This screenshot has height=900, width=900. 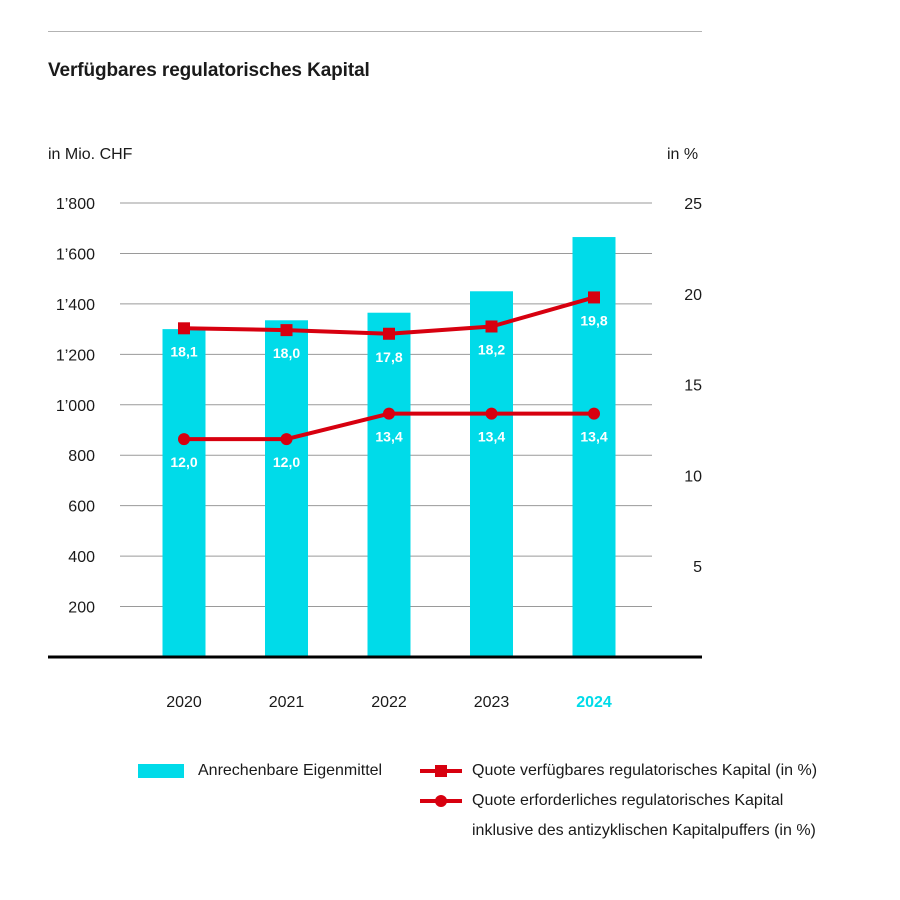 I want to click on legend-bar-label: Anrechenbare Eigenmittel, so click(x=290, y=770).